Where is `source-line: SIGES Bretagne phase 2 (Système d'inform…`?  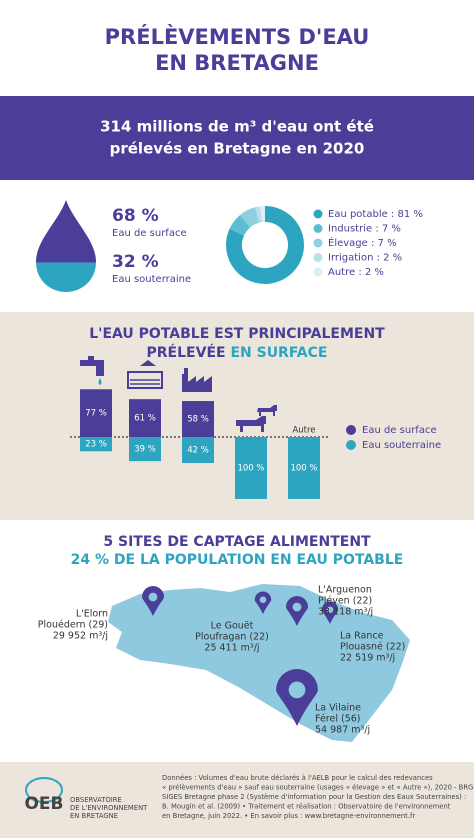
source-line: SIGES Bretagne phase 2 (Système d'inform… is located at coordinates (314, 797).